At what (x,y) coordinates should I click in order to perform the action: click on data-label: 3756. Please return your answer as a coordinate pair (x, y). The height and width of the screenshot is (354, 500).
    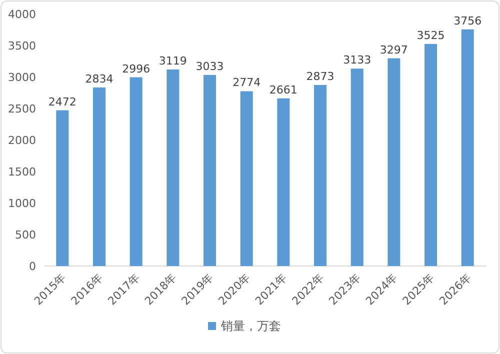
    Looking at the image, I should click on (468, 21).